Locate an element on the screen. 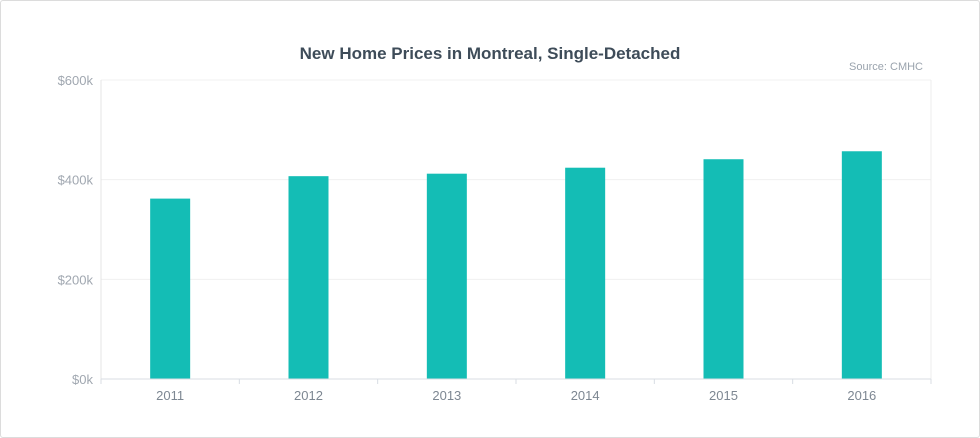  x-axis: 2011 2012 2013 2014 2015 2016 is located at coordinates (516, 390).